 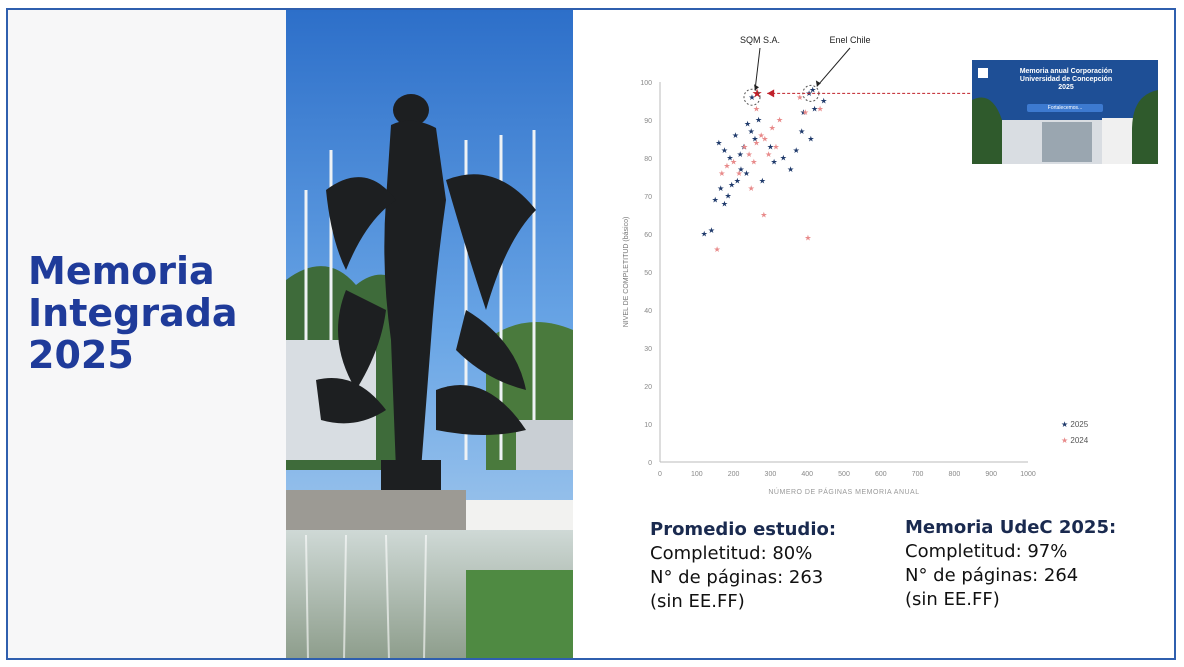 What do you see at coordinates (1028, 474) in the screenshot?
I see `x-tick-label: 1000` at bounding box center [1028, 474].